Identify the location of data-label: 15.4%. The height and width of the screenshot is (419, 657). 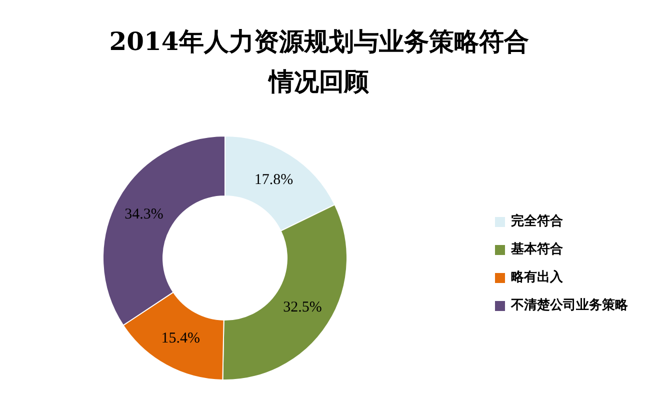
(180, 338).